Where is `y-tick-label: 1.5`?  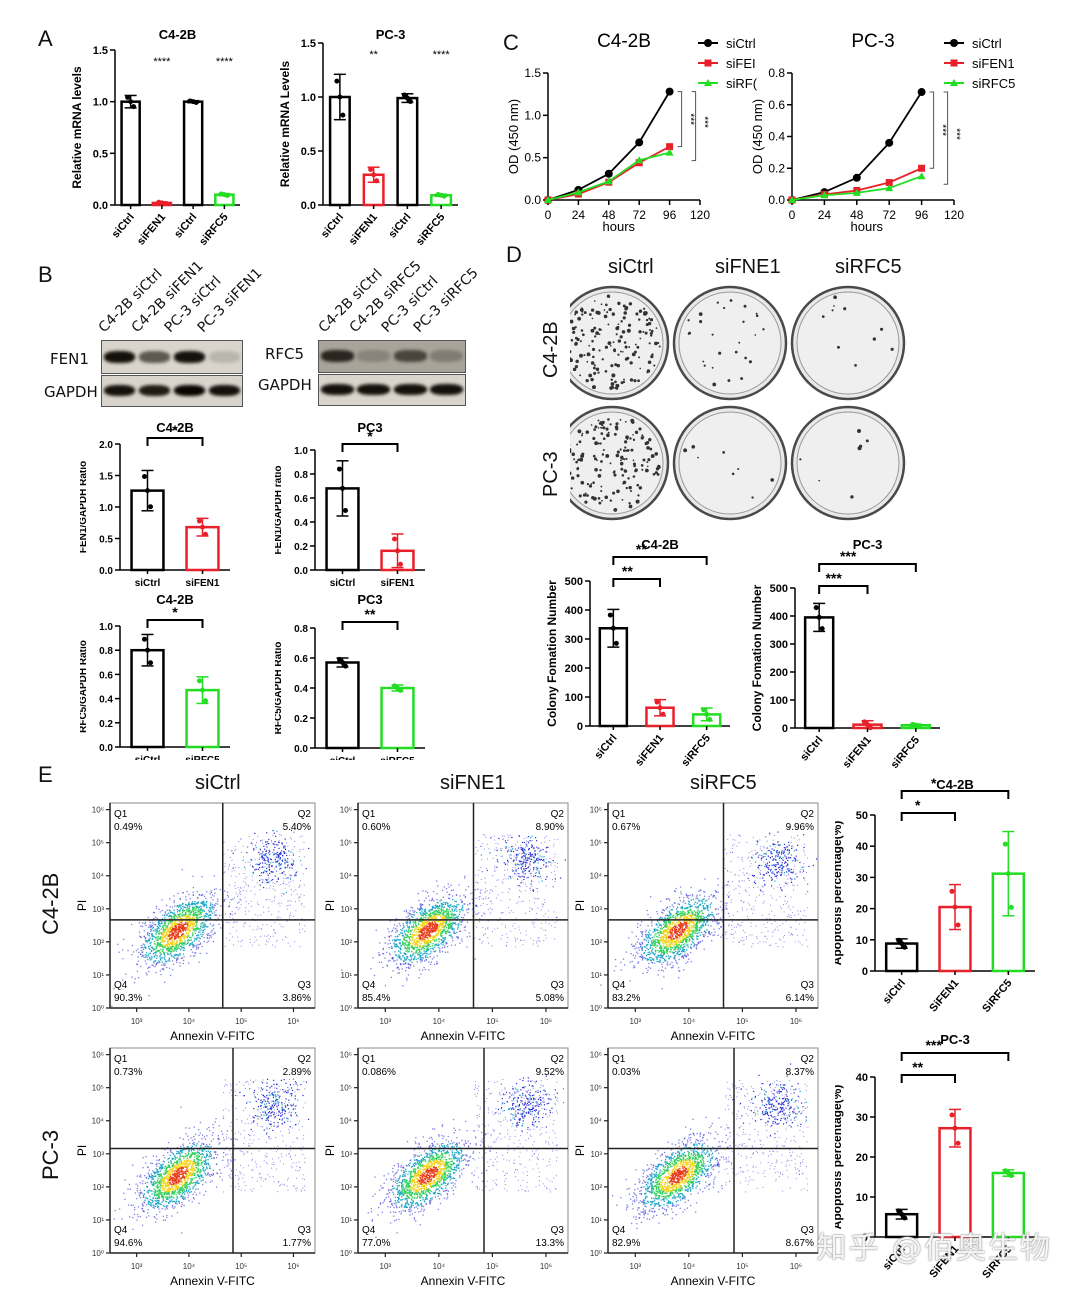
y-tick-label: 1.5 is located at coordinates (308, 44).